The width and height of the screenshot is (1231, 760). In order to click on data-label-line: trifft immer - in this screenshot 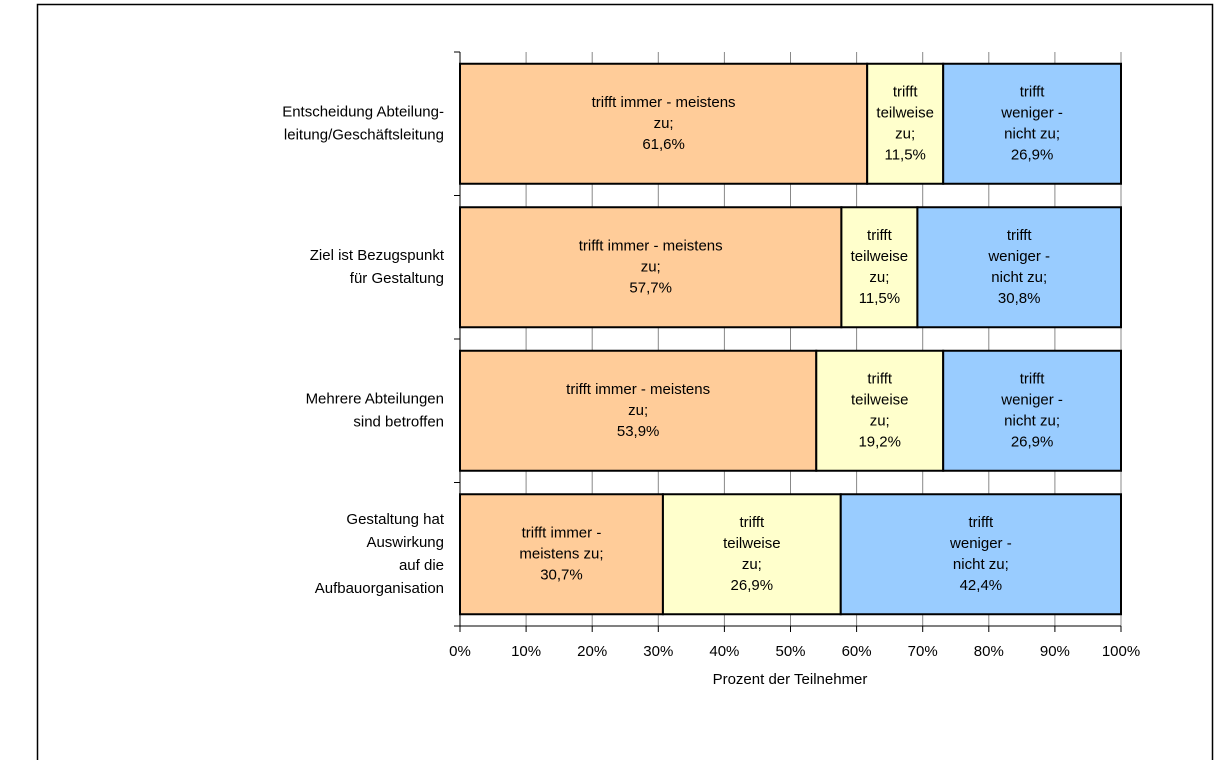, I will do `click(562, 532)`.